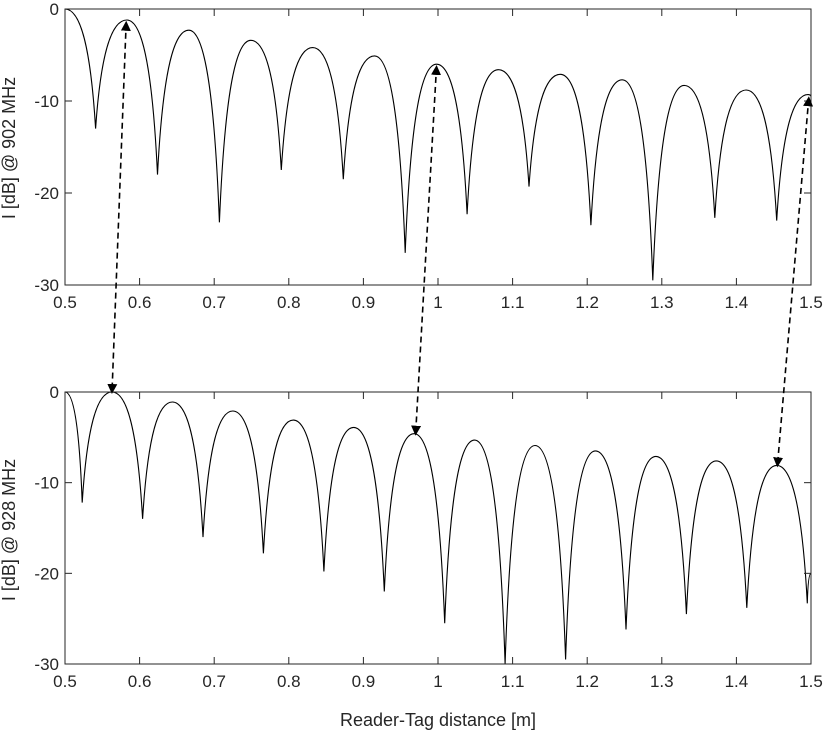 The height and width of the screenshot is (735, 827). I want to click on bottom-x-tick-label: 1.5, so click(811, 681).